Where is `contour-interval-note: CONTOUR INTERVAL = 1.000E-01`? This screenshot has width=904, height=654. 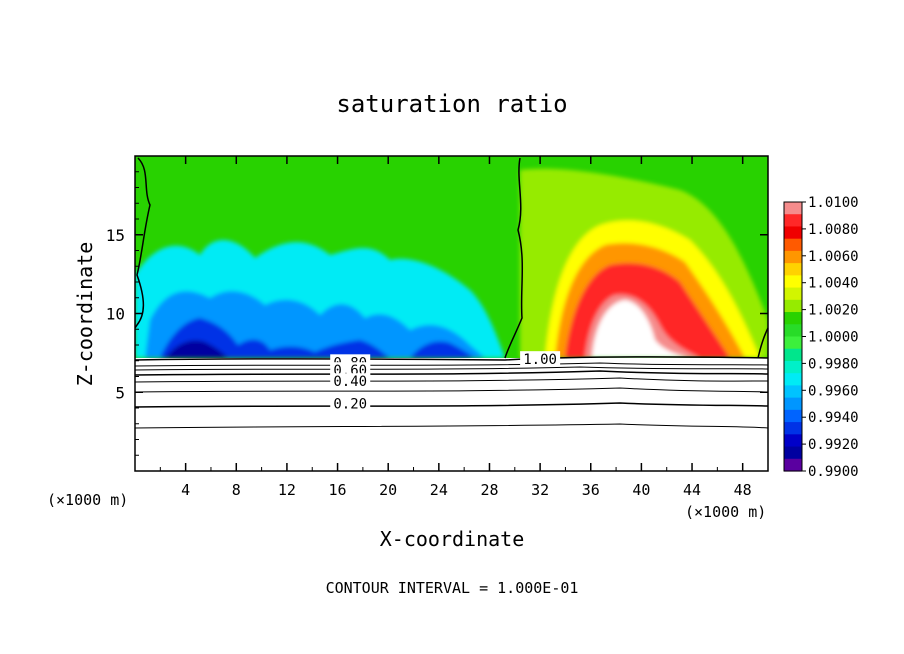
contour-interval-note: CONTOUR INTERVAL = 1.000E-01 is located at coordinates (452, 588).